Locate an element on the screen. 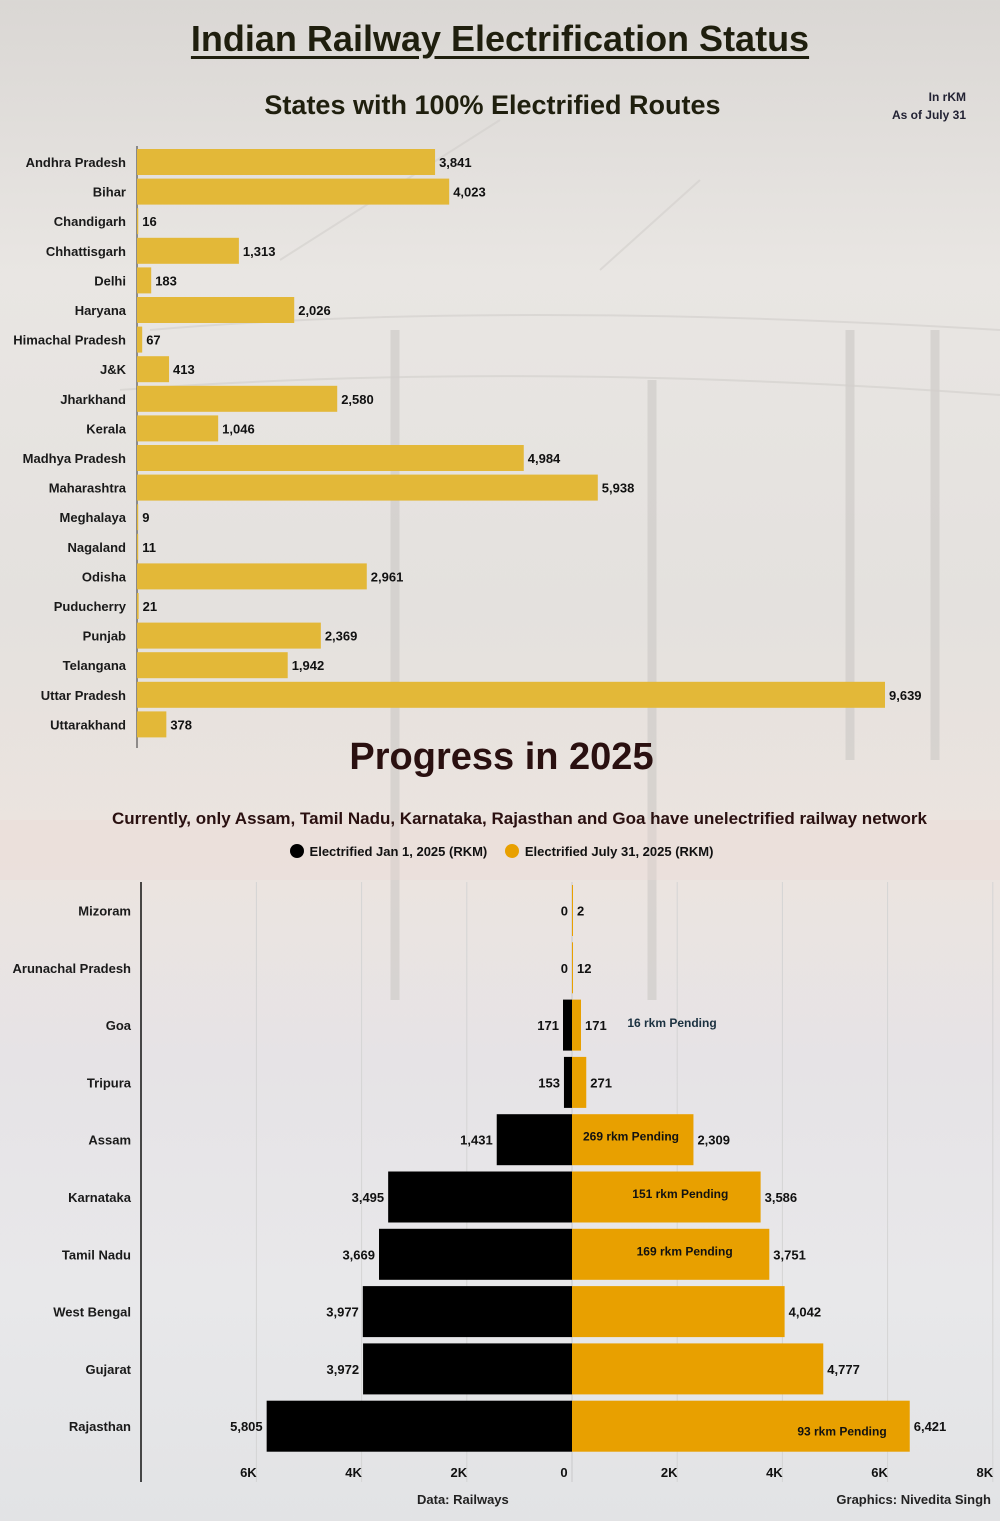  july-bar-mizoram is located at coordinates (572, 910).